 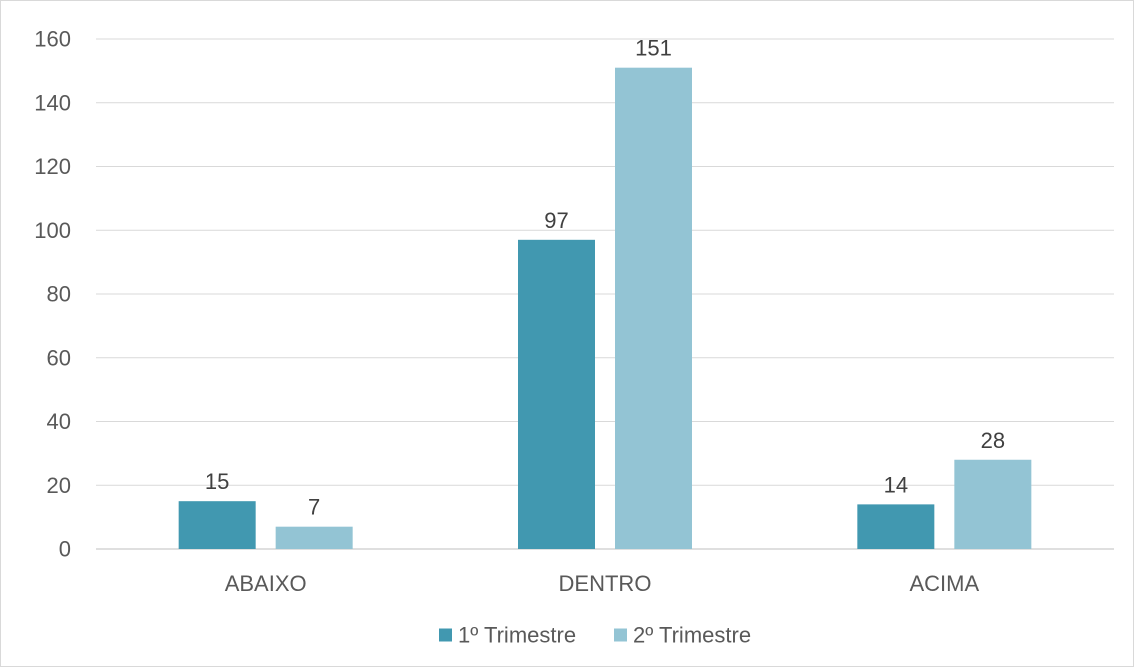 I want to click on y-tick-label: 80, so click(x=59, y=294).